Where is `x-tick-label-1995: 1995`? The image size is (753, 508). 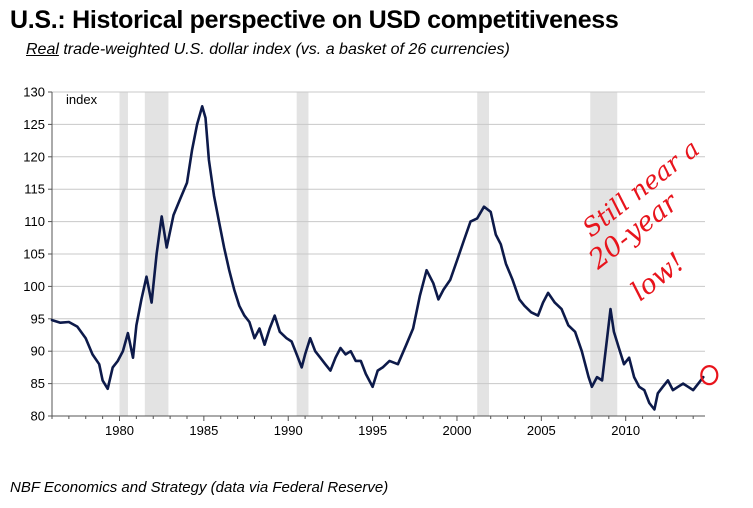
x-tick-label-1995: 1995 is located at coordinates (372, 430).